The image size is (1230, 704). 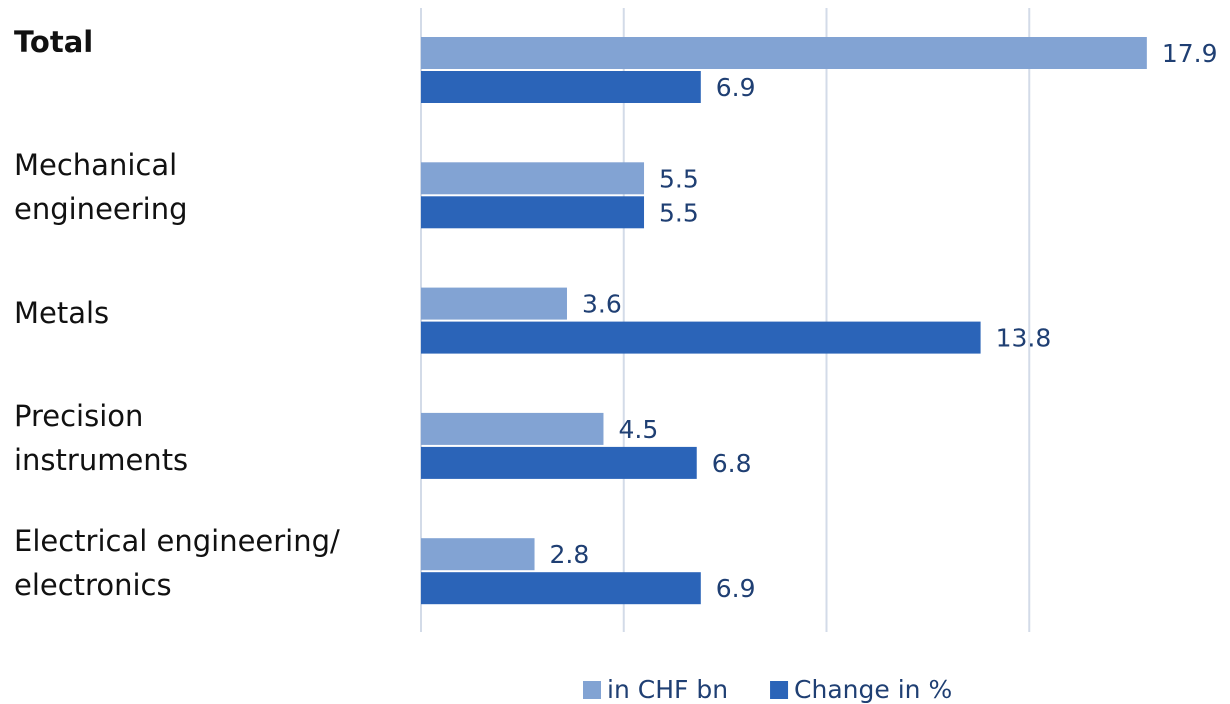 I want to click on category-label: Metals, so click(x=62, y=312).